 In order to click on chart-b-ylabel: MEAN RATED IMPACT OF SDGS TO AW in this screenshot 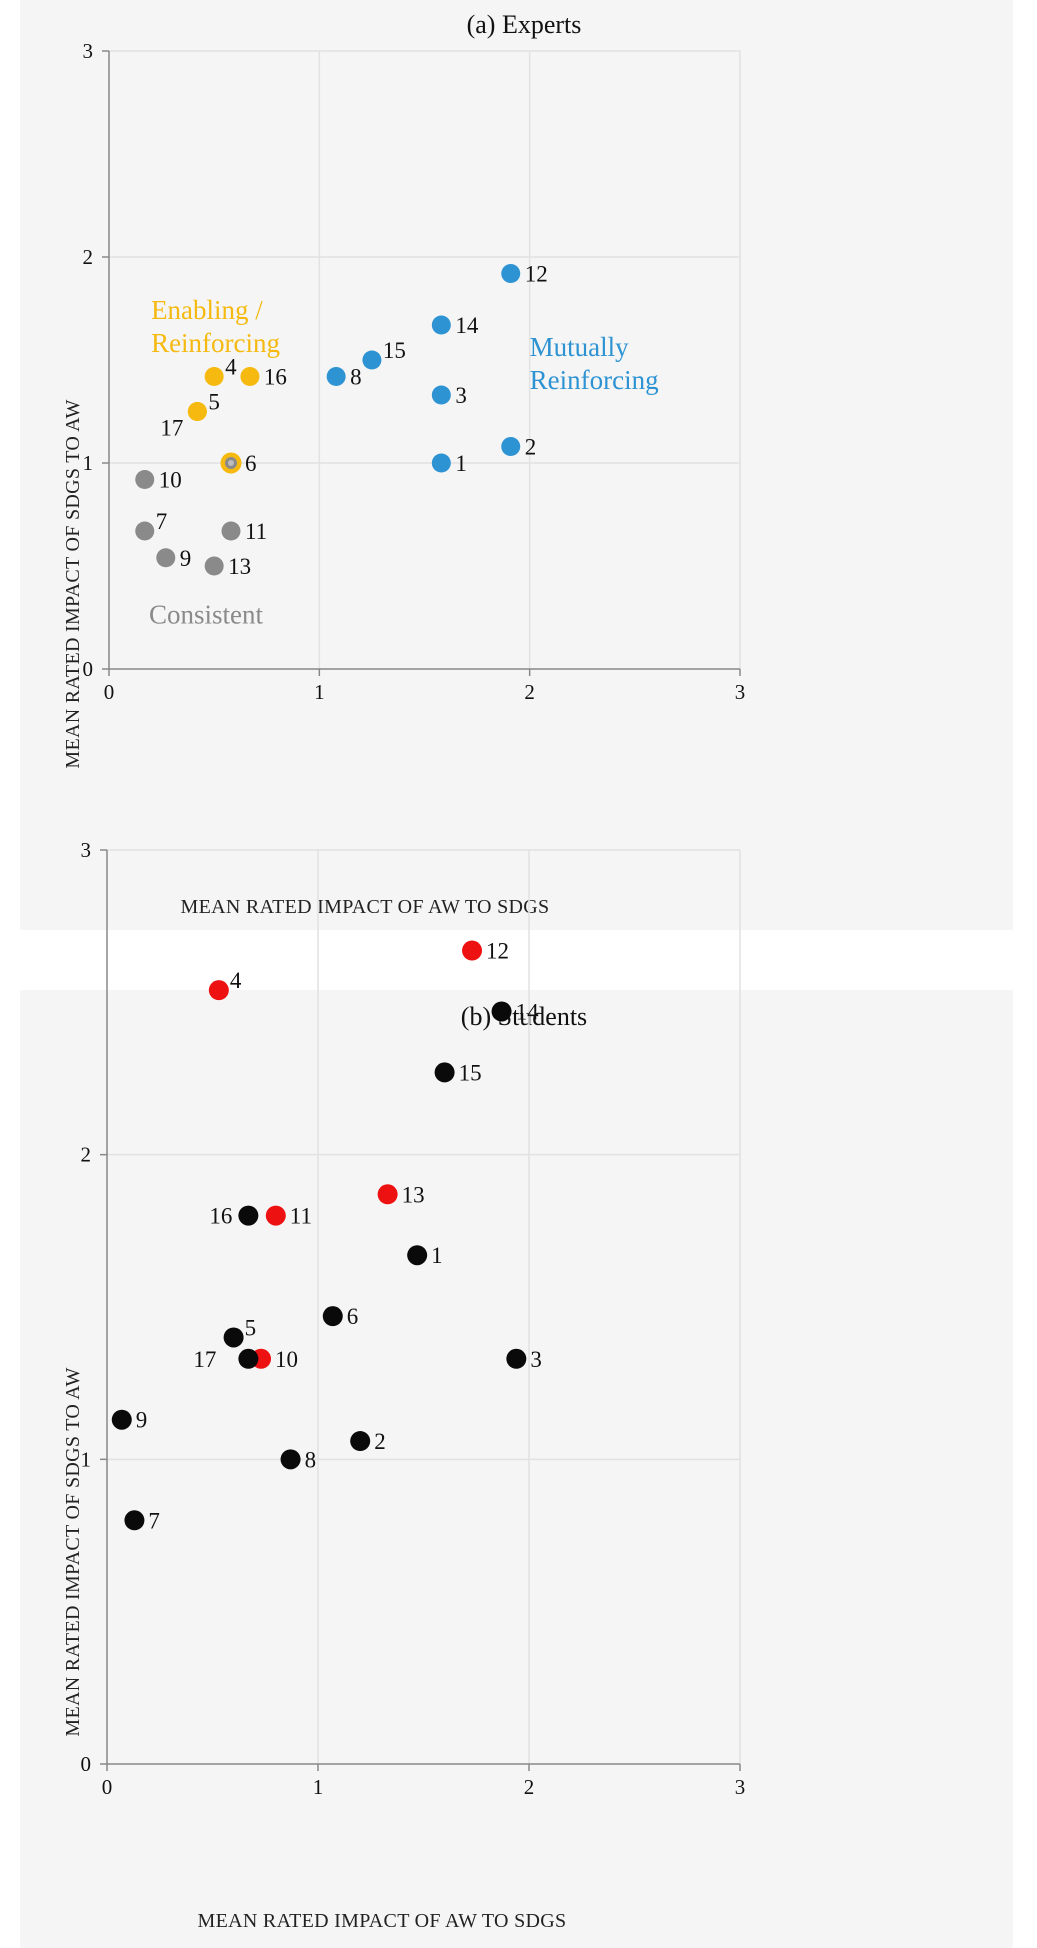, I will do `click(73, 1551)`.